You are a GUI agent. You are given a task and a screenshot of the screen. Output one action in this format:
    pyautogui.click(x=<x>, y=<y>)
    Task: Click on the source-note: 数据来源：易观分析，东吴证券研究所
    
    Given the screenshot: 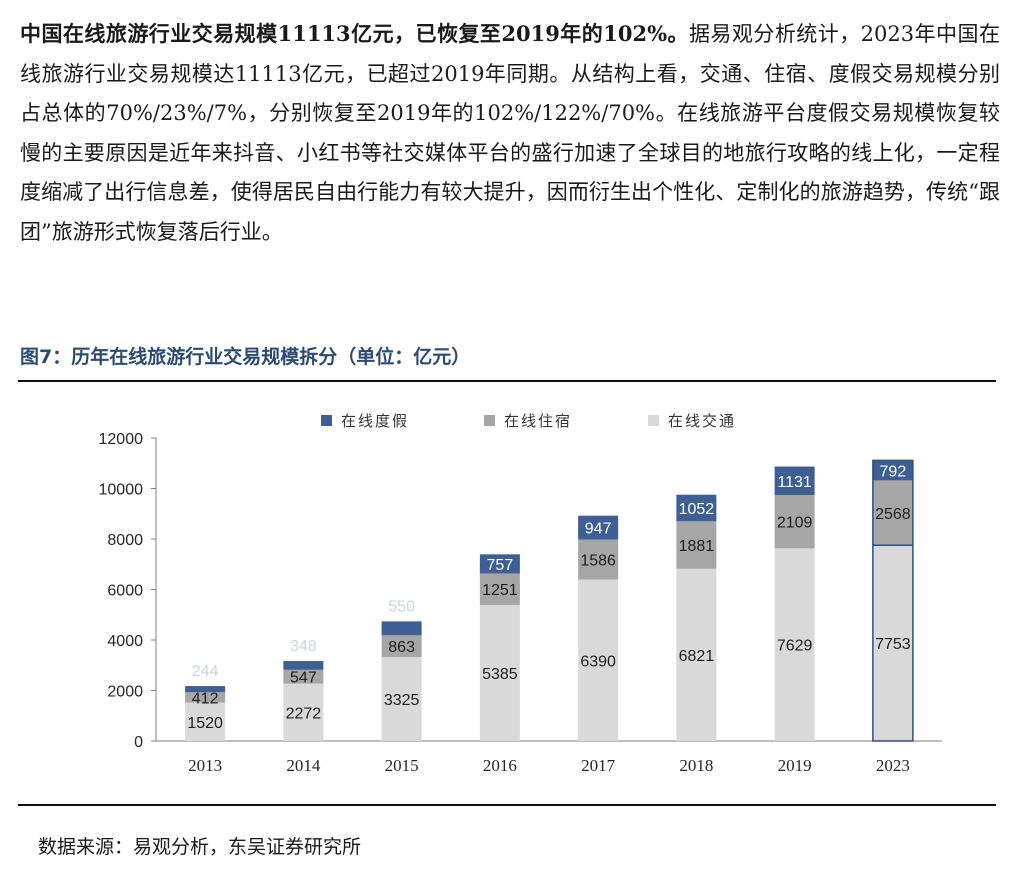 What is the action you would take?
    pyautogui.click(x=200, y=847)
    